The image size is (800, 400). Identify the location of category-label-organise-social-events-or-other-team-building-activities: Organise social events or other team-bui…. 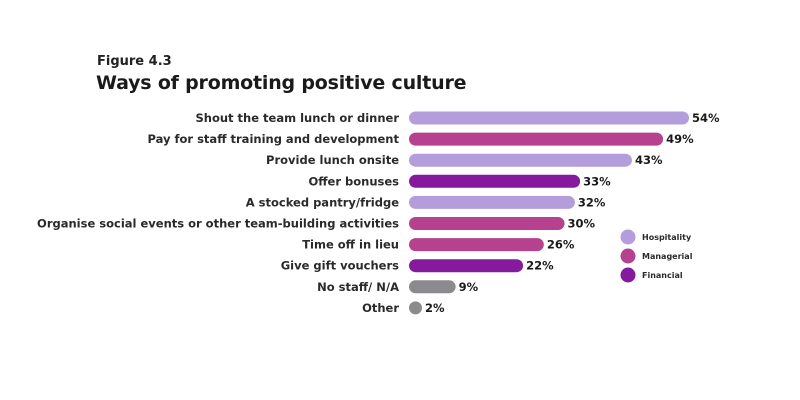
(218, 224).